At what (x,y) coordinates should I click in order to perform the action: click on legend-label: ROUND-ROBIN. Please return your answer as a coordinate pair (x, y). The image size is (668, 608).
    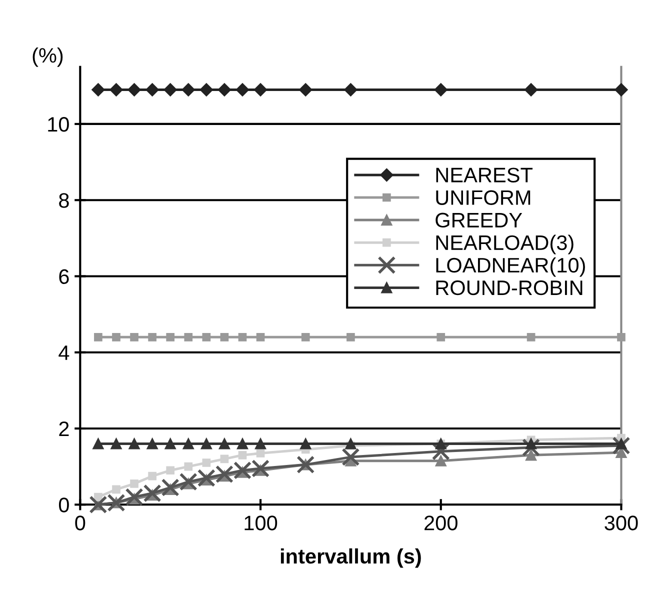
    Looking at the image, I should click on (509, 288).